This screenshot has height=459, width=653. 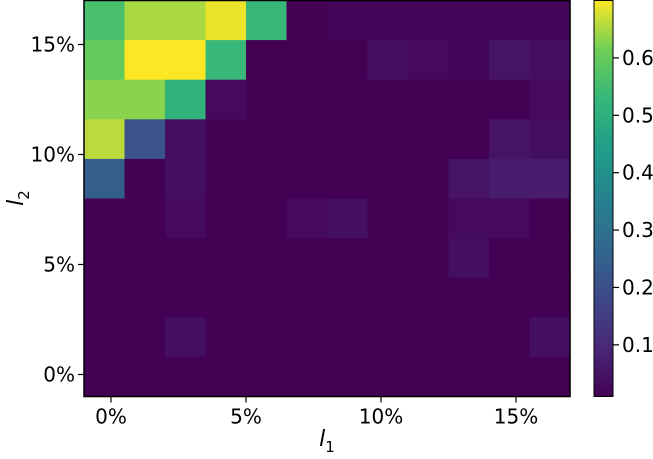 What do you see at coordinates (637, 230) in the screenshot?
I see `colorbar-tick-label: 0.3` at bounding box center [637, 230].